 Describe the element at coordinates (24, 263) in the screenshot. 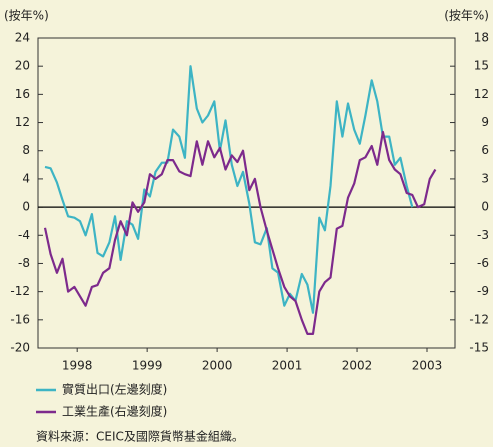

I see `y-tick-label: -8` at that location.